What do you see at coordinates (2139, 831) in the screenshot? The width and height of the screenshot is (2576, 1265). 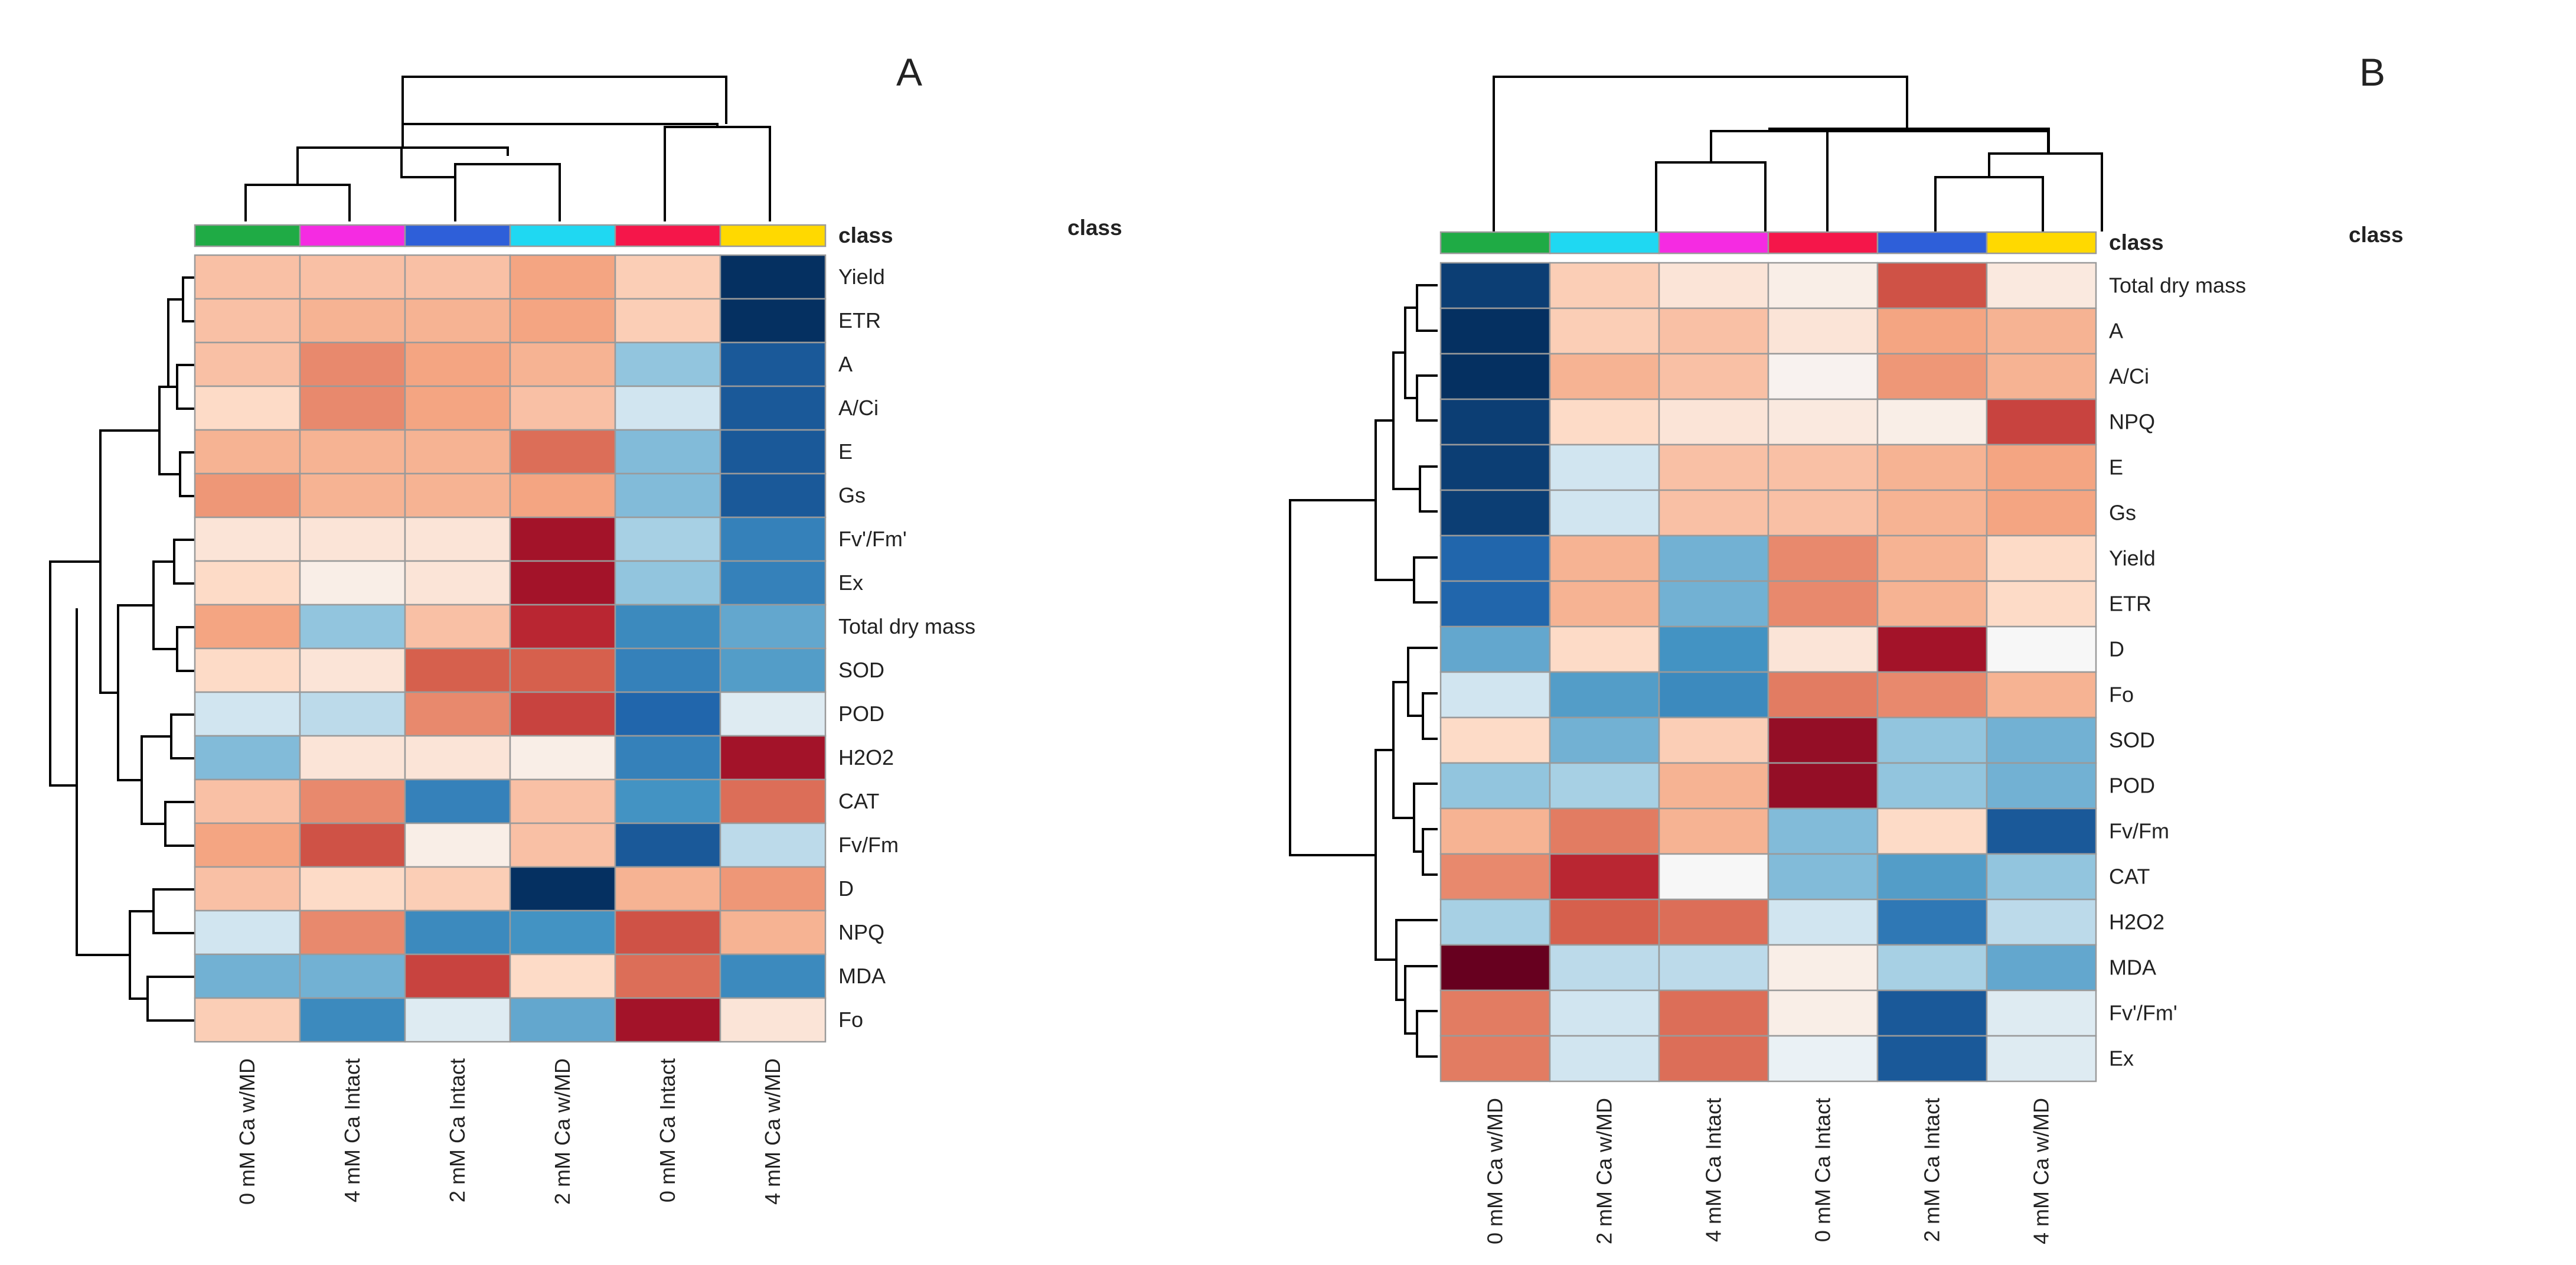 I see `panel-b-row-label: Fv/Fm` at bounding box center [2139, 831].